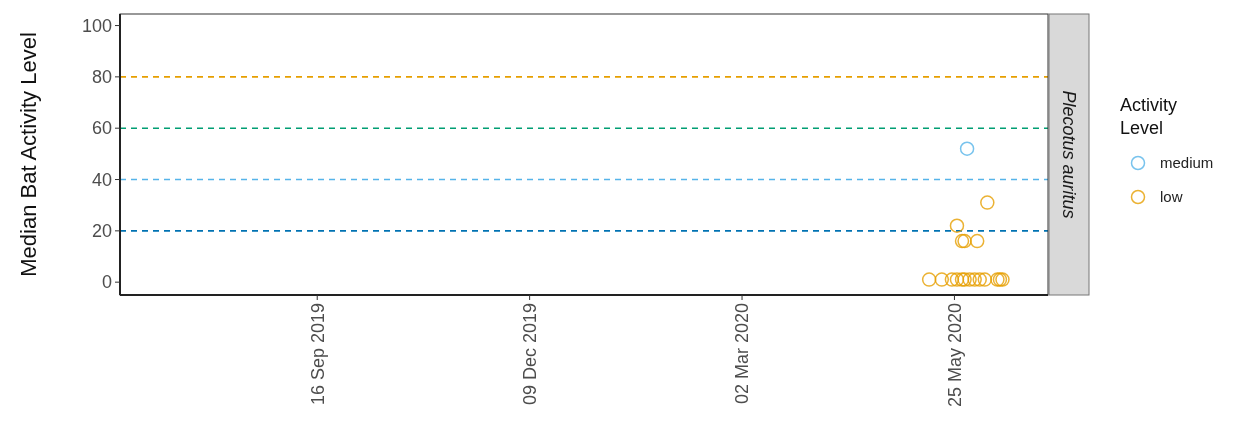  What do you see at coordinates (101, 231) in the screenshot?
I see `y-tick-label: 20` at bounding box center [101, 231].